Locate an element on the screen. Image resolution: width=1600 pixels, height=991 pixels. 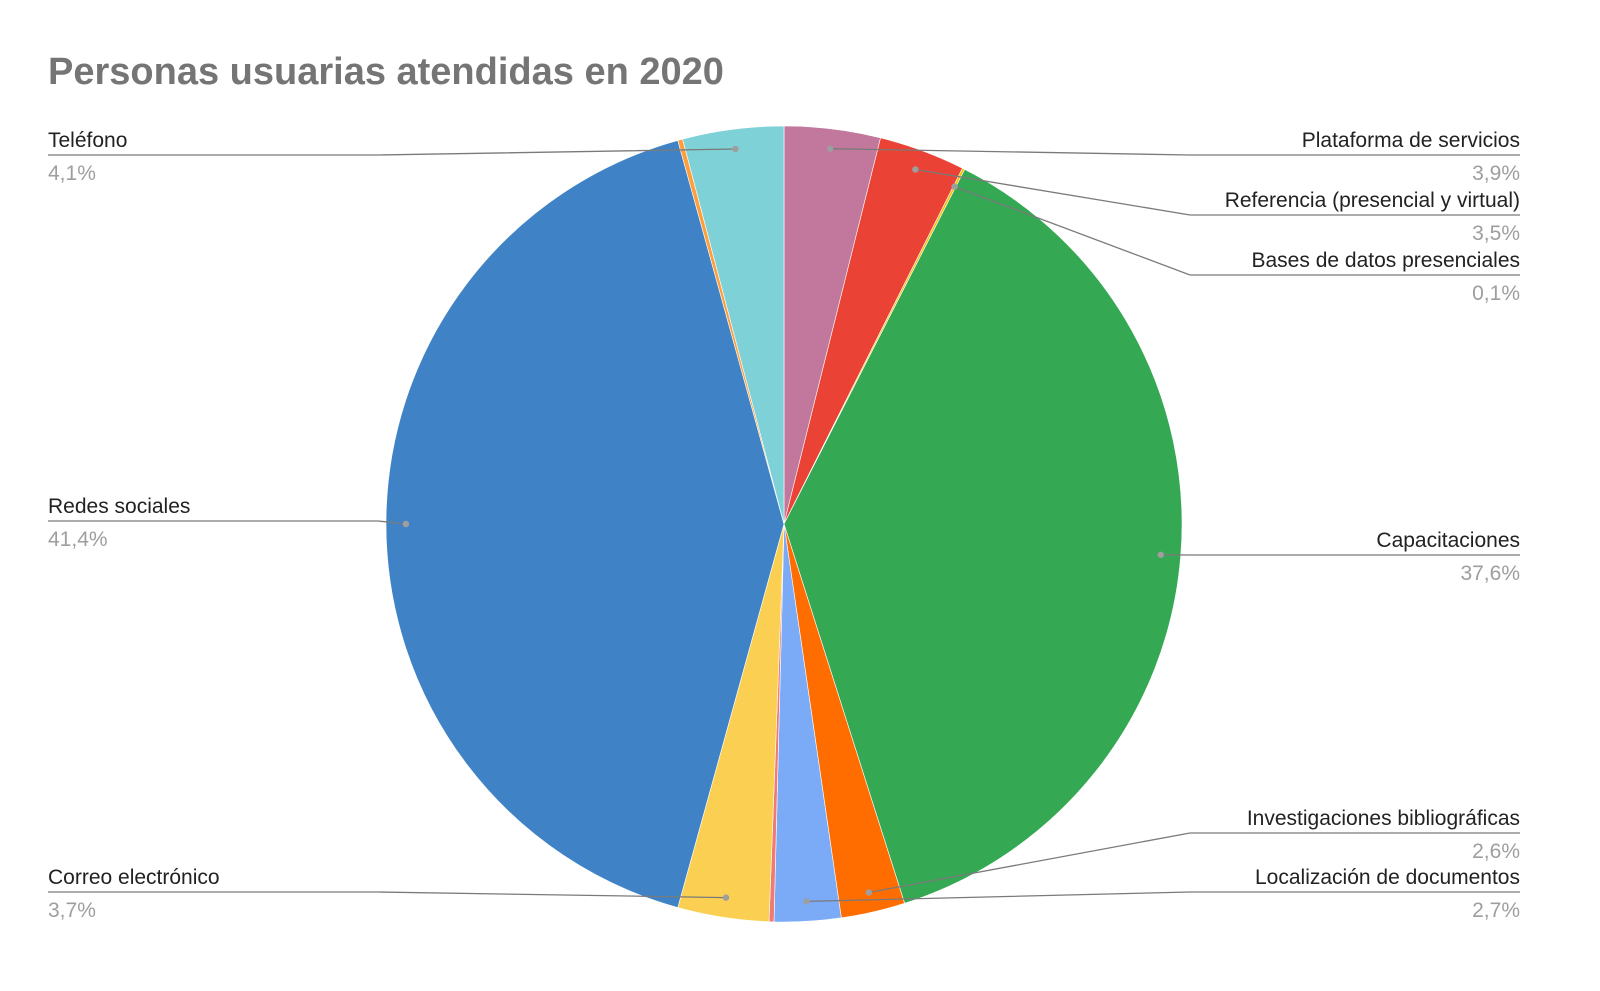
leader-line-bases-de-datos-presenciales is located at coordinates (1237, 230).